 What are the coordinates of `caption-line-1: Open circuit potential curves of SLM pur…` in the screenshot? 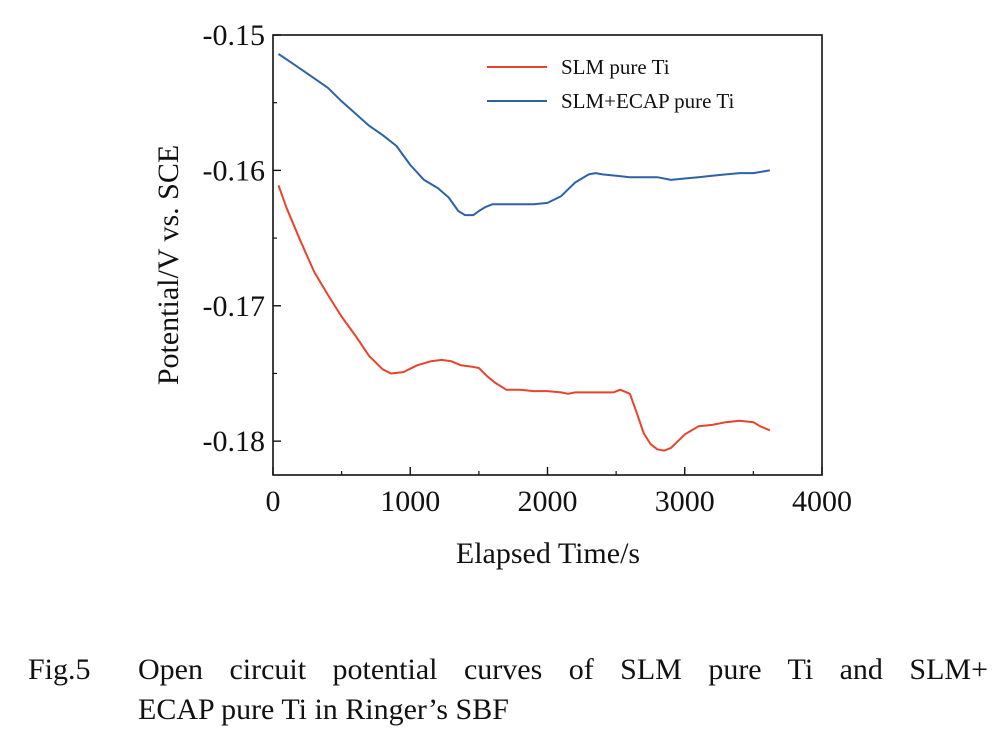 It's located at (563, 669).